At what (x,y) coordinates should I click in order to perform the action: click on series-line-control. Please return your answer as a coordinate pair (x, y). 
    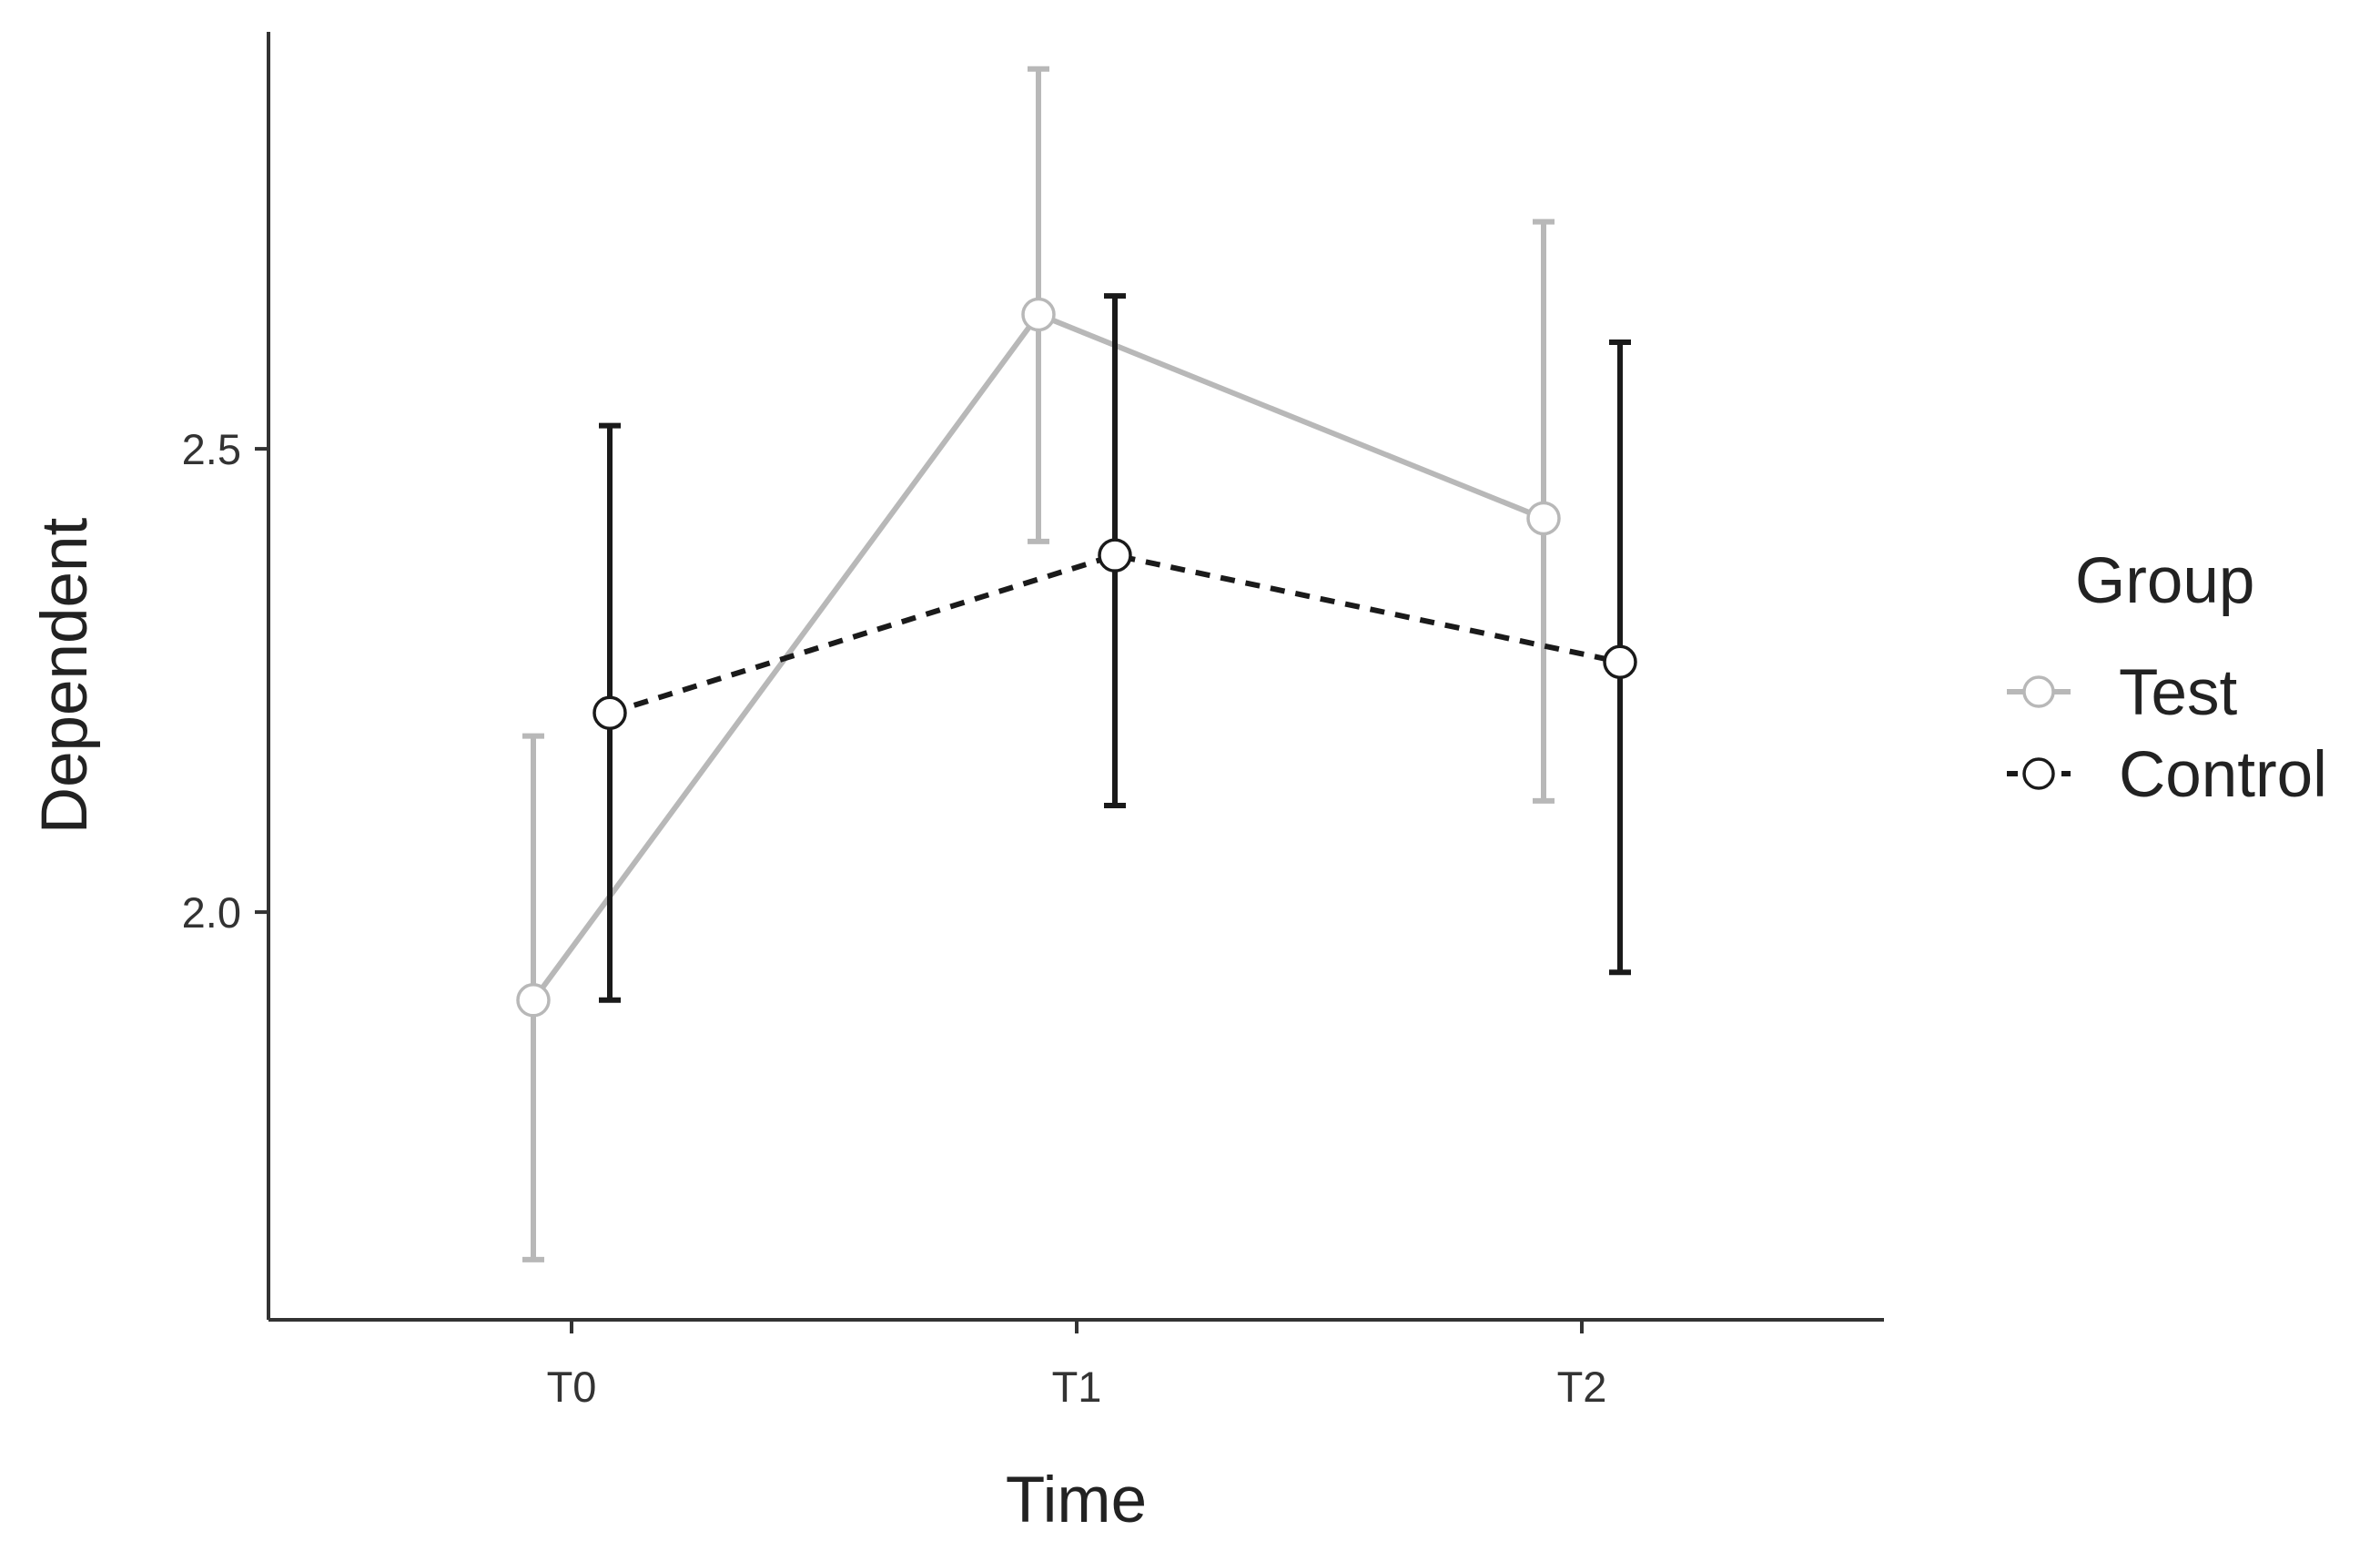
    Looking at the image, I should click on (1115, 634).